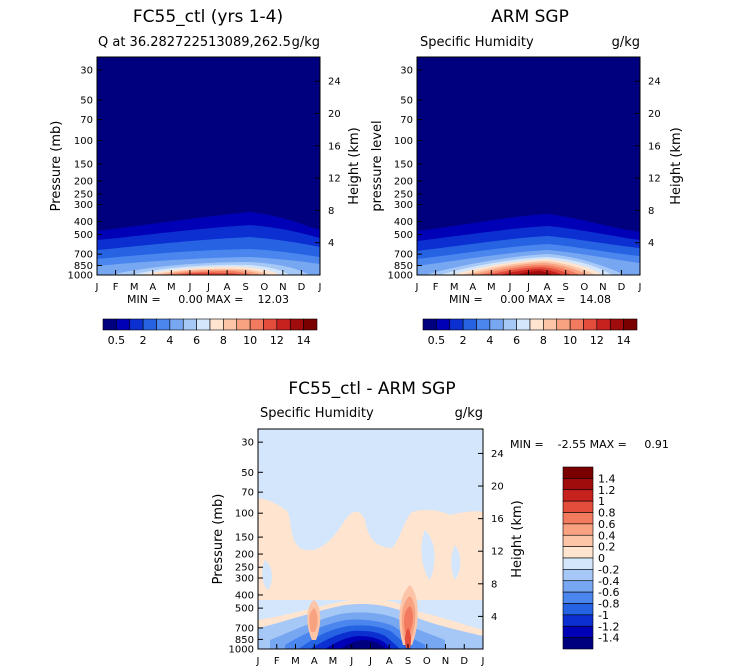 The height and width of the screenshot is (672, 733). Describe the element at coordinates (648, 163) in the screenshot. I see `panel2-height-ticks: 24 20 16 12 8 4` at that location.